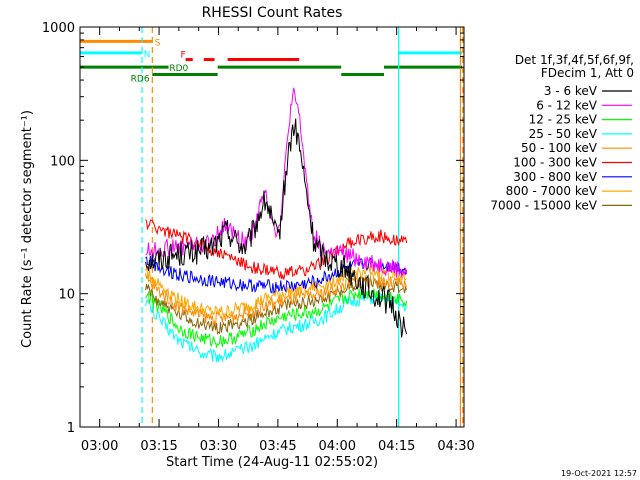  What do you see at coordinates (147, 55) in the screenshot?
I see `flag-label-n: N` at bounding box center [147, 55].